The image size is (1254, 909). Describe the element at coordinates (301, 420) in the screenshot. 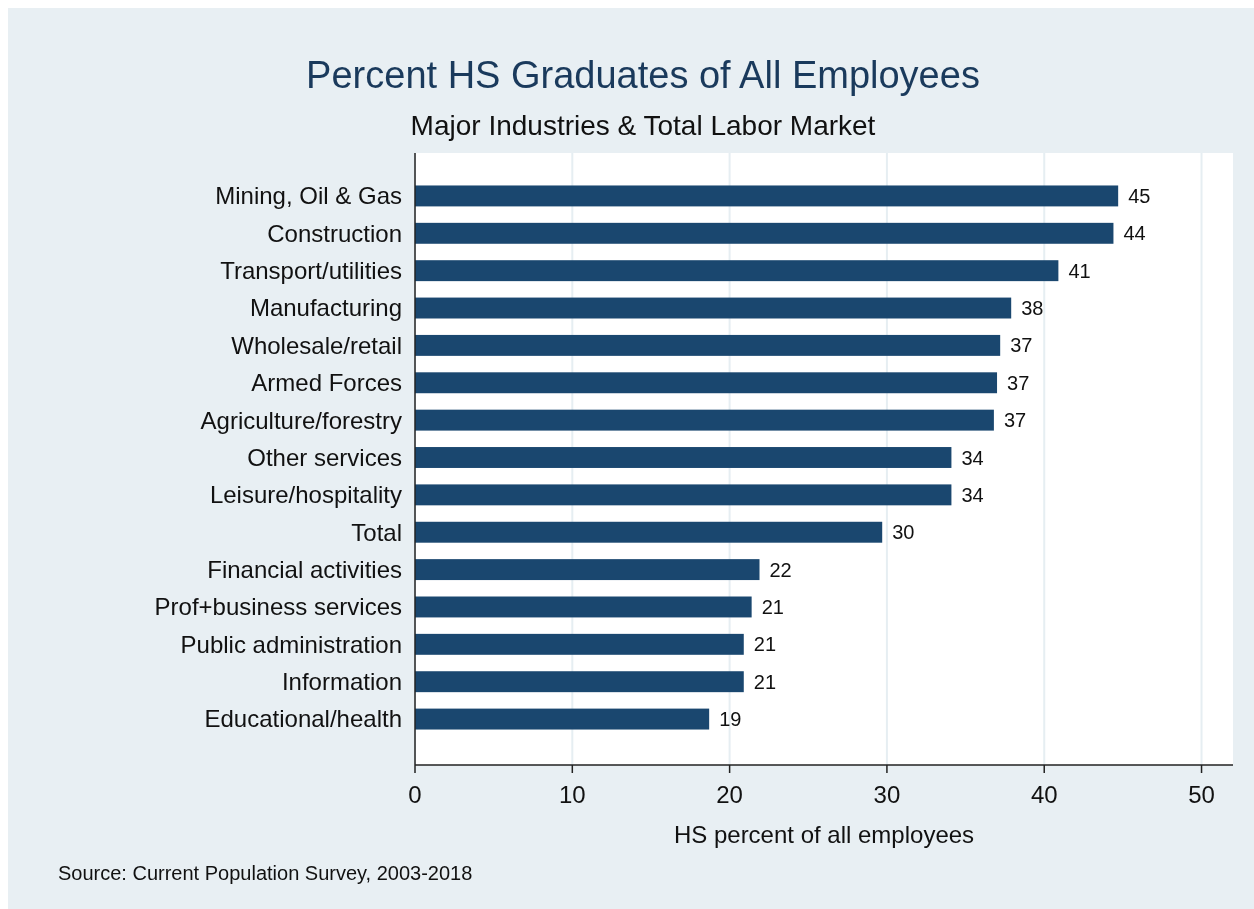

I see `y-tick-label: Agriculture/forestry` at that location.